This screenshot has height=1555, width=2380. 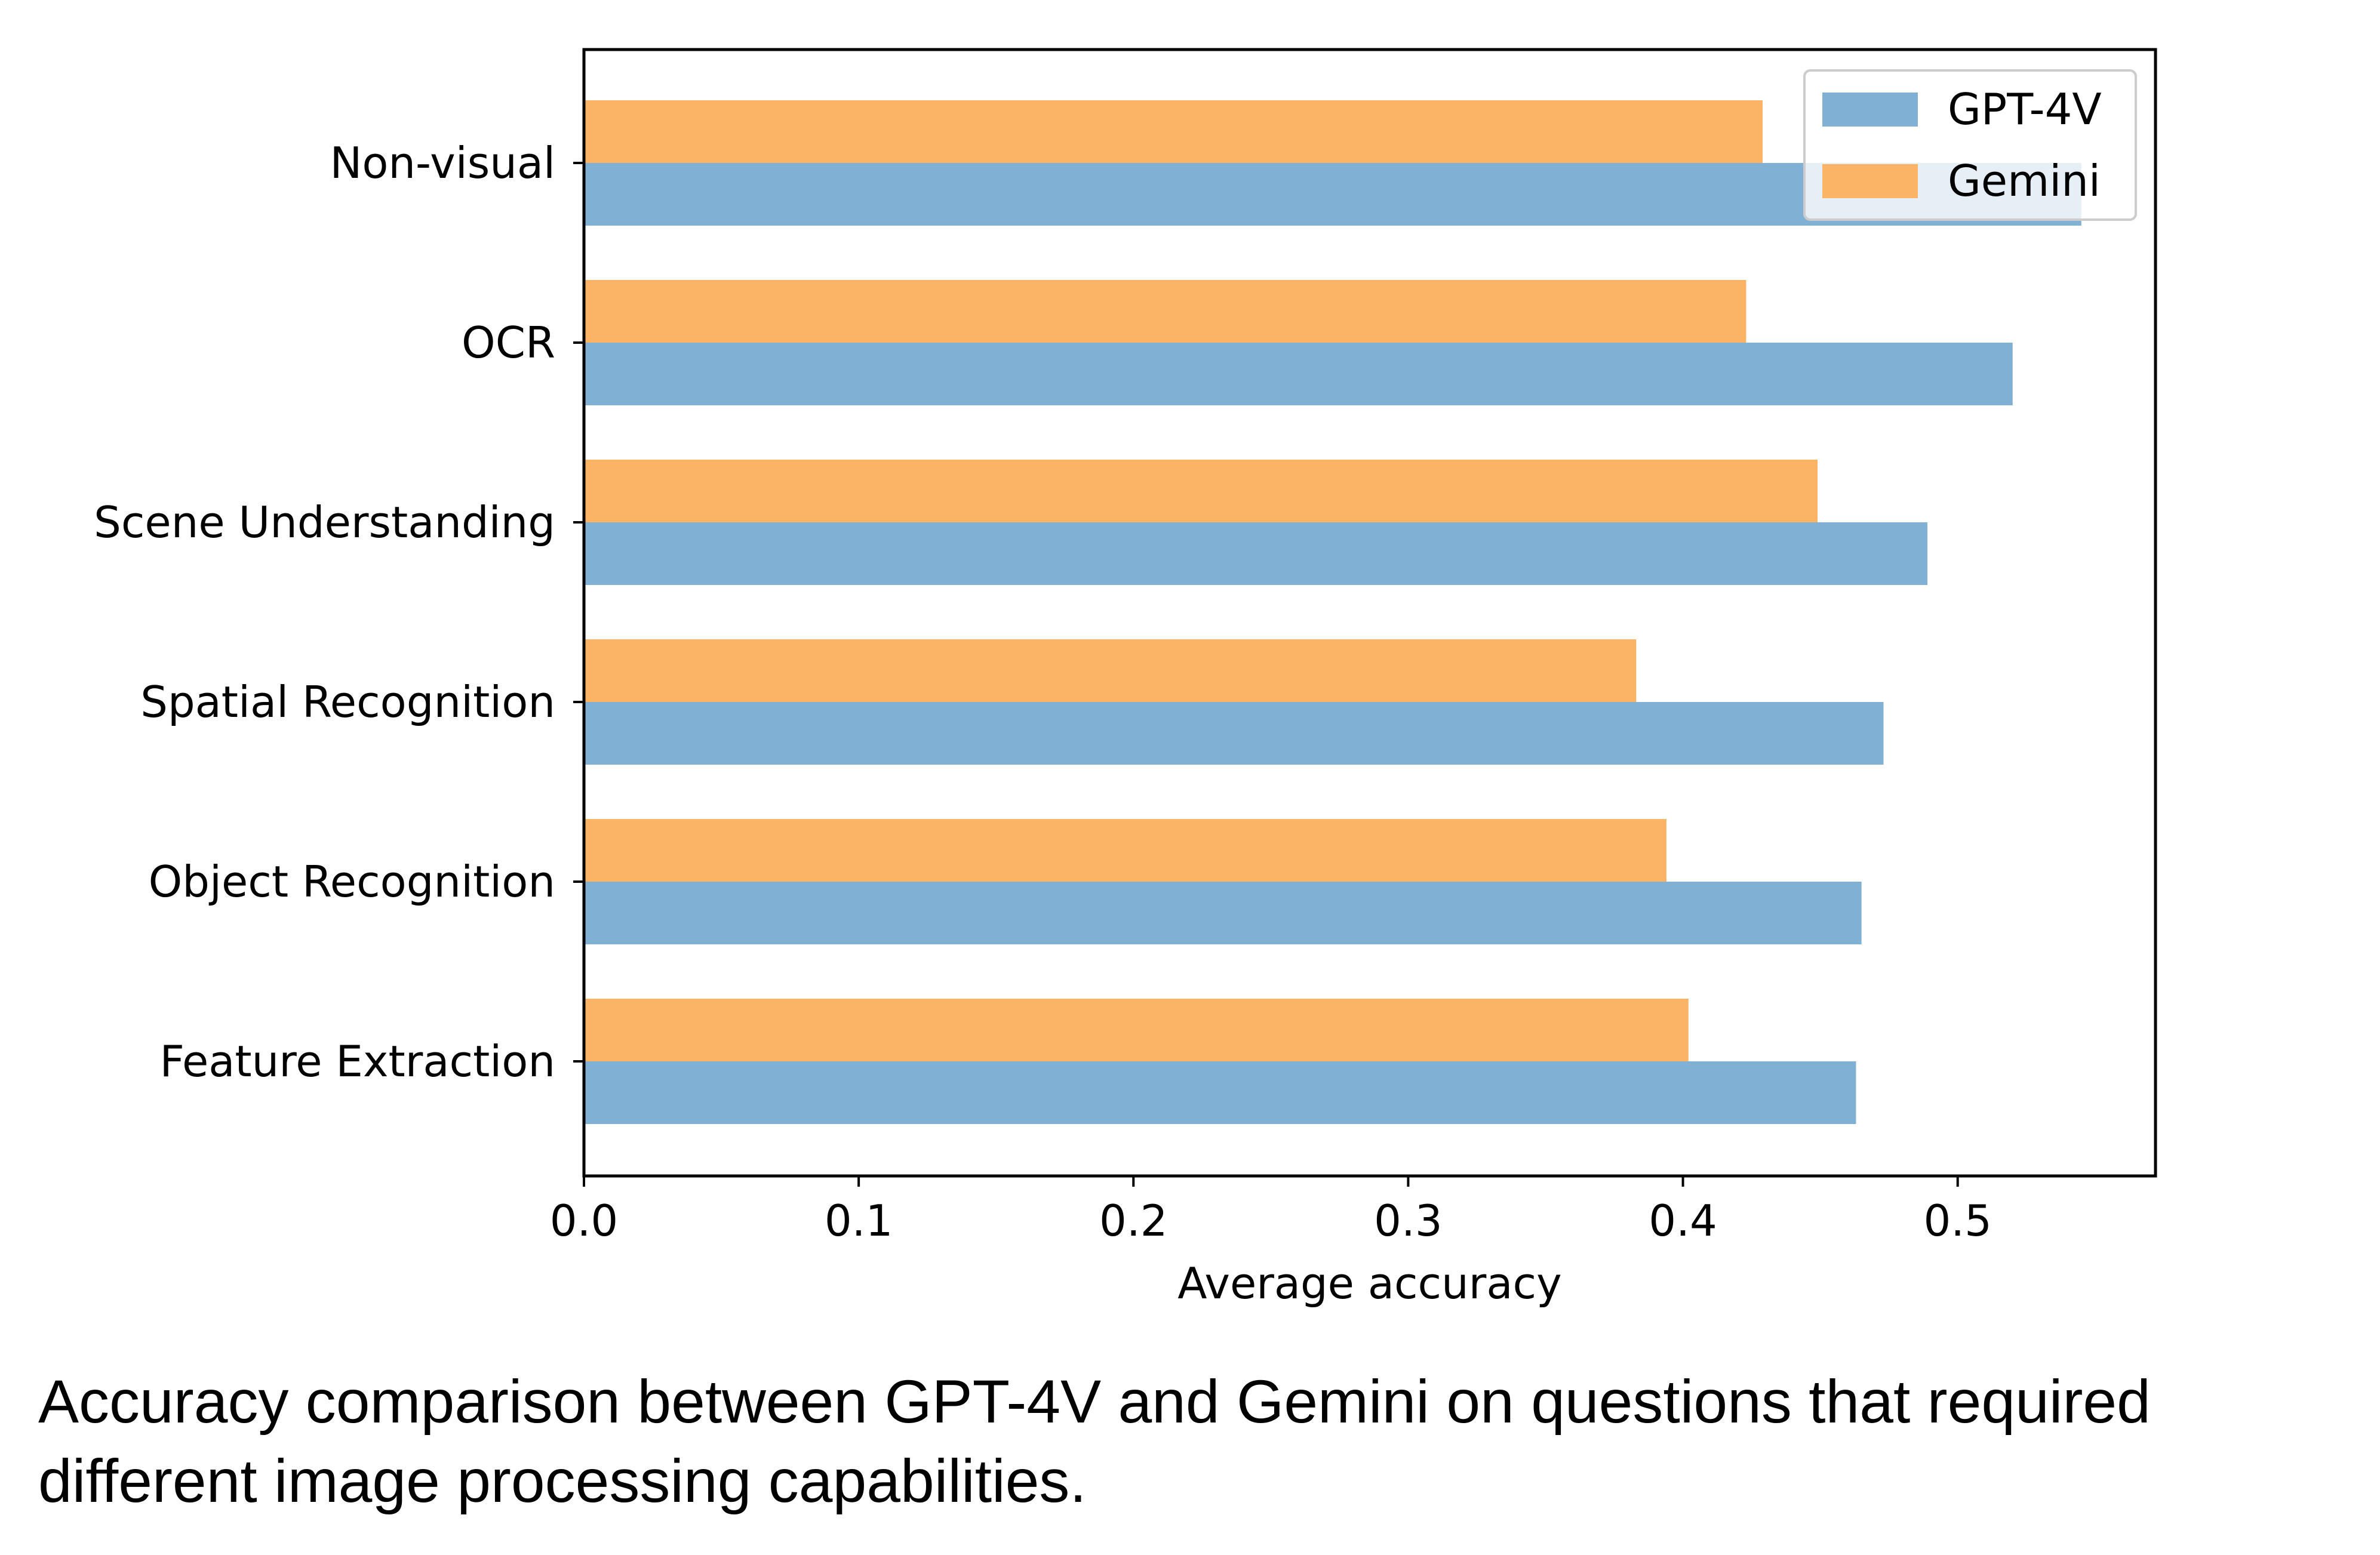 What do you see at coordinates (1298, 374) in the screenshot?
I see `bar-gpt4v-ocr` at bounding box center [1298, 374].